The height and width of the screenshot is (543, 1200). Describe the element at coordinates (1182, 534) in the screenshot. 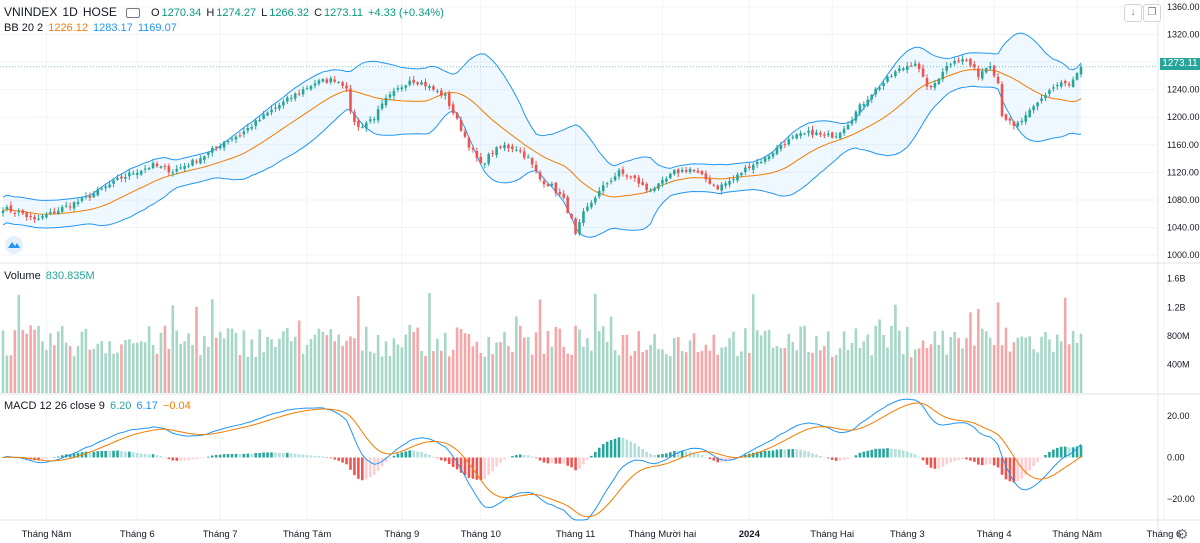

I see `gear-icon: ⚙` at that location.